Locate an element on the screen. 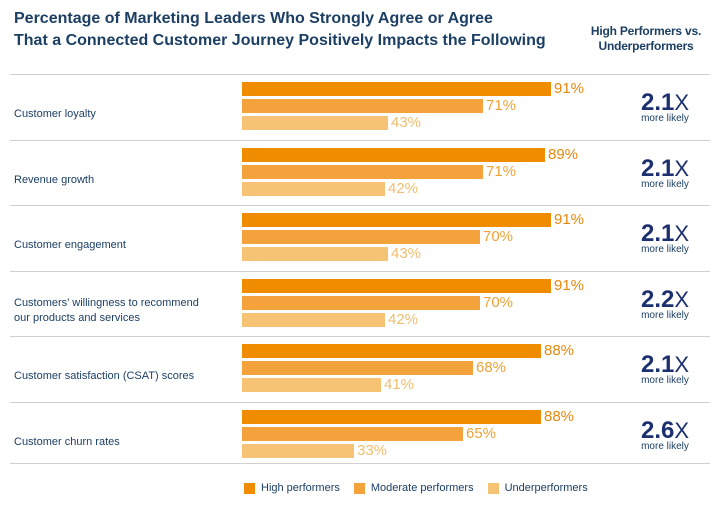 The image size is (720, 513). category-label-line: Customers’ willingness to recommend is located at coordinates (106, 302).